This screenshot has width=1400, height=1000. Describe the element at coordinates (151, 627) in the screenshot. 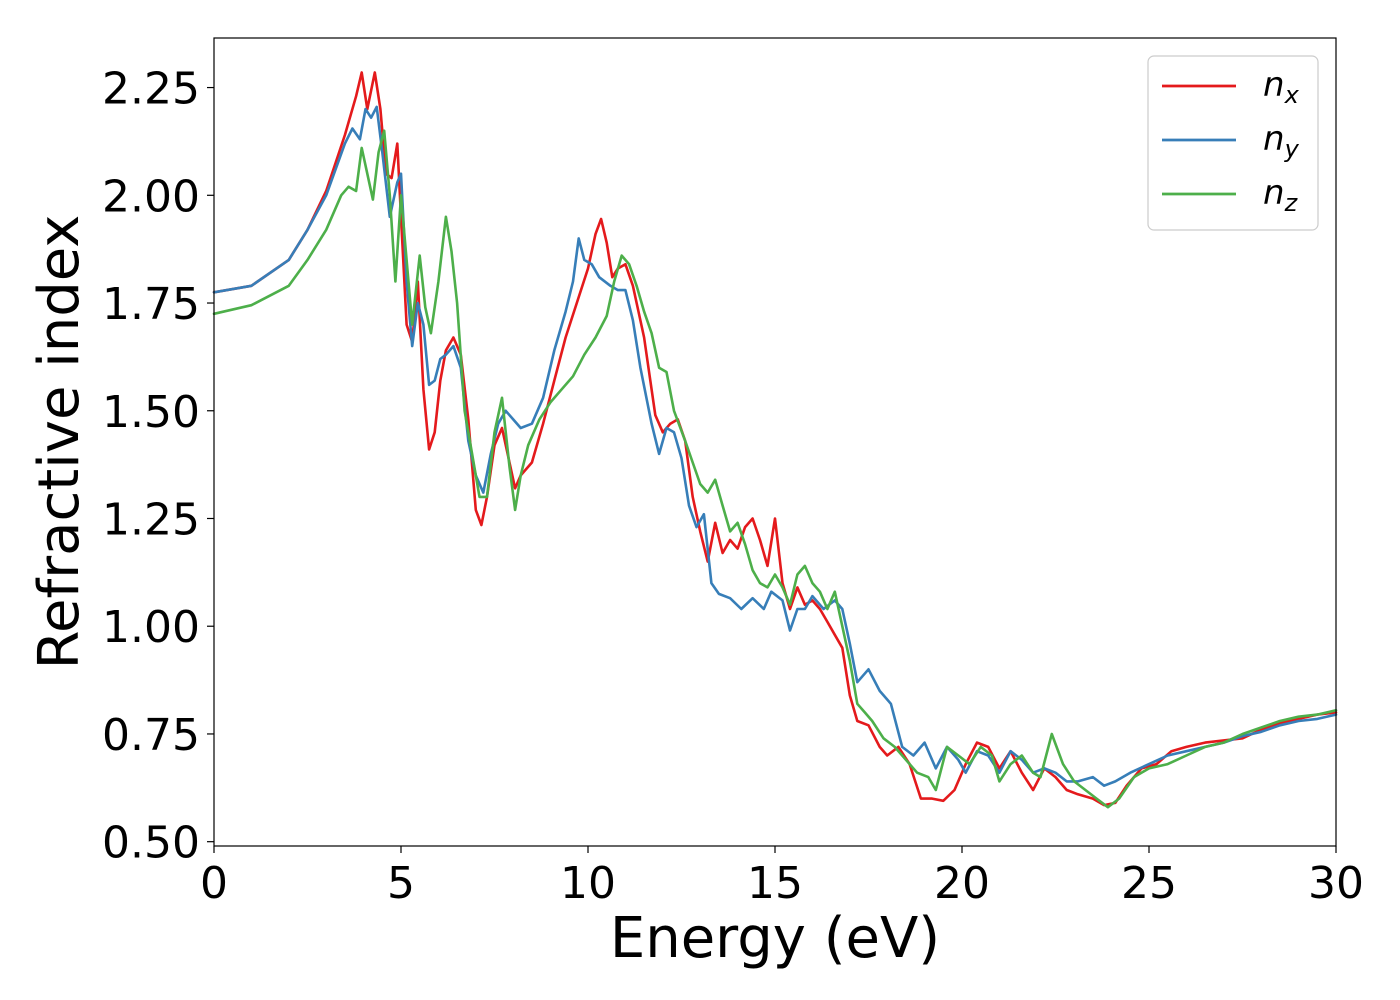

I see `y-tick-label: 1.00` at that location.